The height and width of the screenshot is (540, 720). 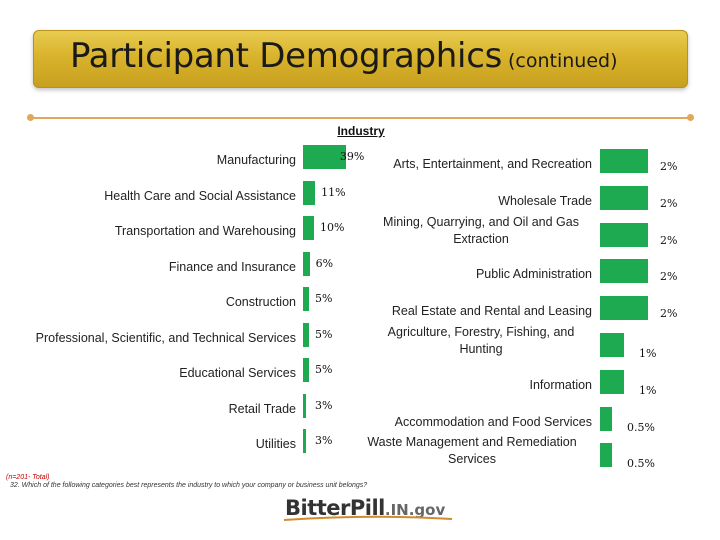 I want to click on page-title-main: Participant Demographics, so click(x=286, y=56).